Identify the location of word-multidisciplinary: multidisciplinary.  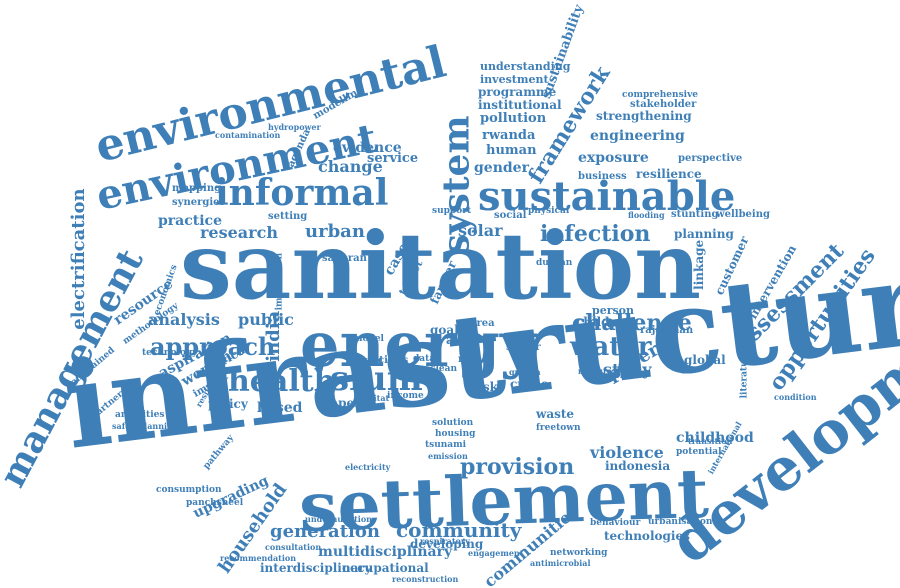
(385, 551).